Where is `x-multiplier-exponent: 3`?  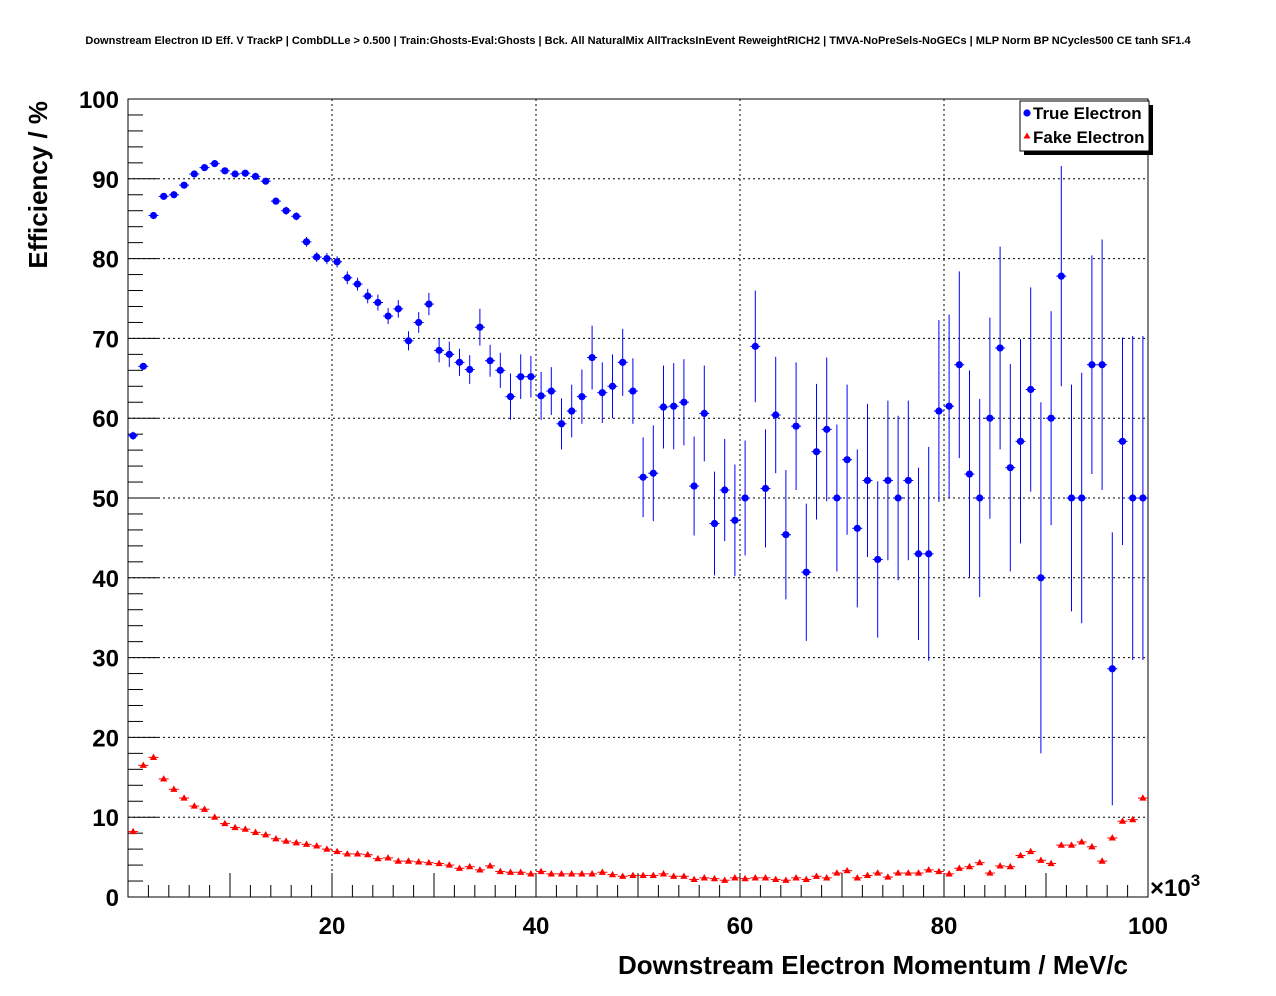 x-multiplier-exponent: 3 is located at coordinates (1195, 880).